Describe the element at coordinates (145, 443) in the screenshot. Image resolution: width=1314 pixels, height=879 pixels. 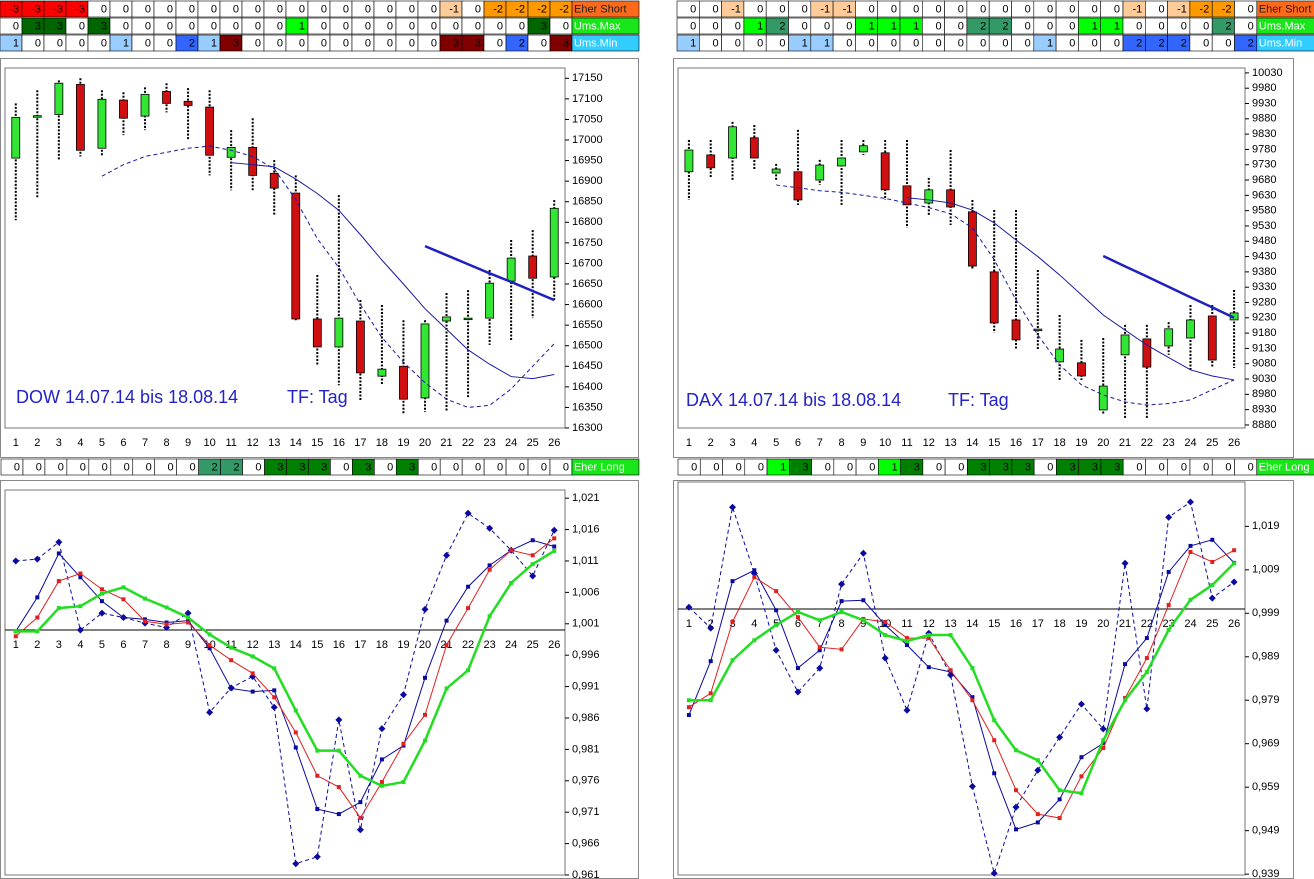
I see `x-tick-label: 7` at that location.